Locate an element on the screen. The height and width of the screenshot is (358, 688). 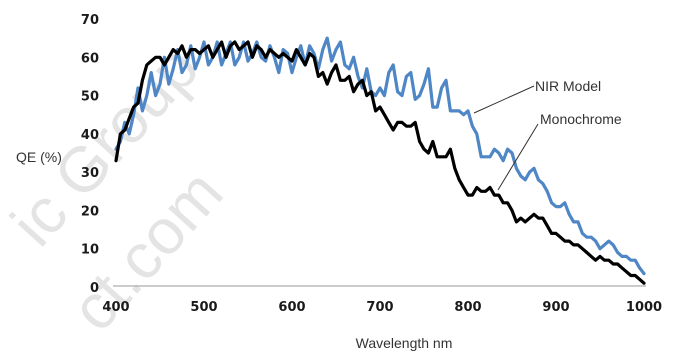
x-tick-labels: 400 500 600 700 800 900 1000 is located at coordinates (382, 307).